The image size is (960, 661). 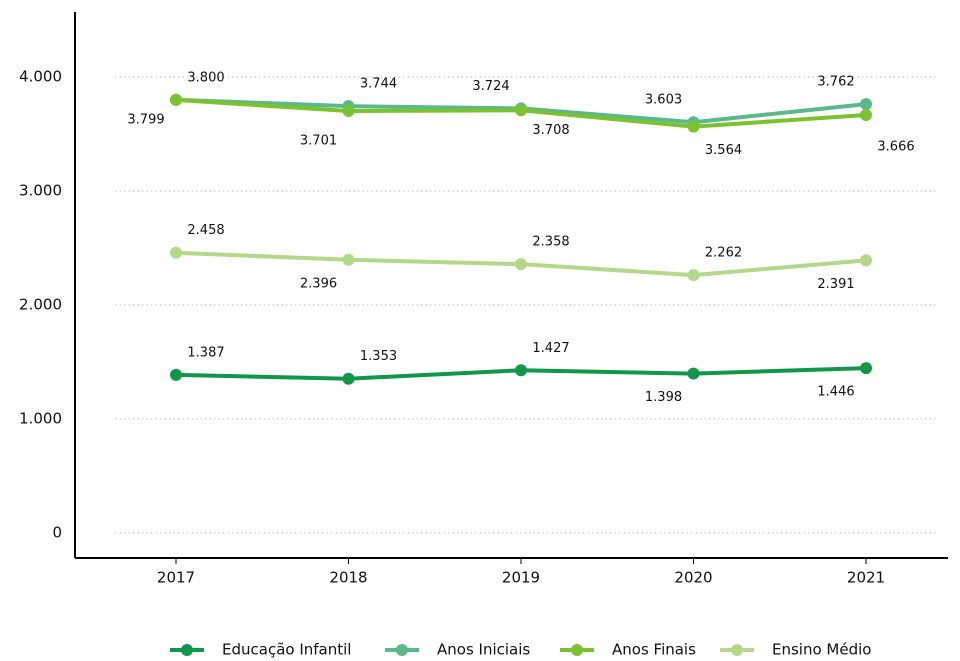 What do you see at coordinates (693, 578) in the screenshot?
I see `x-tick-label: 2020` at bounding box center [693, 578].